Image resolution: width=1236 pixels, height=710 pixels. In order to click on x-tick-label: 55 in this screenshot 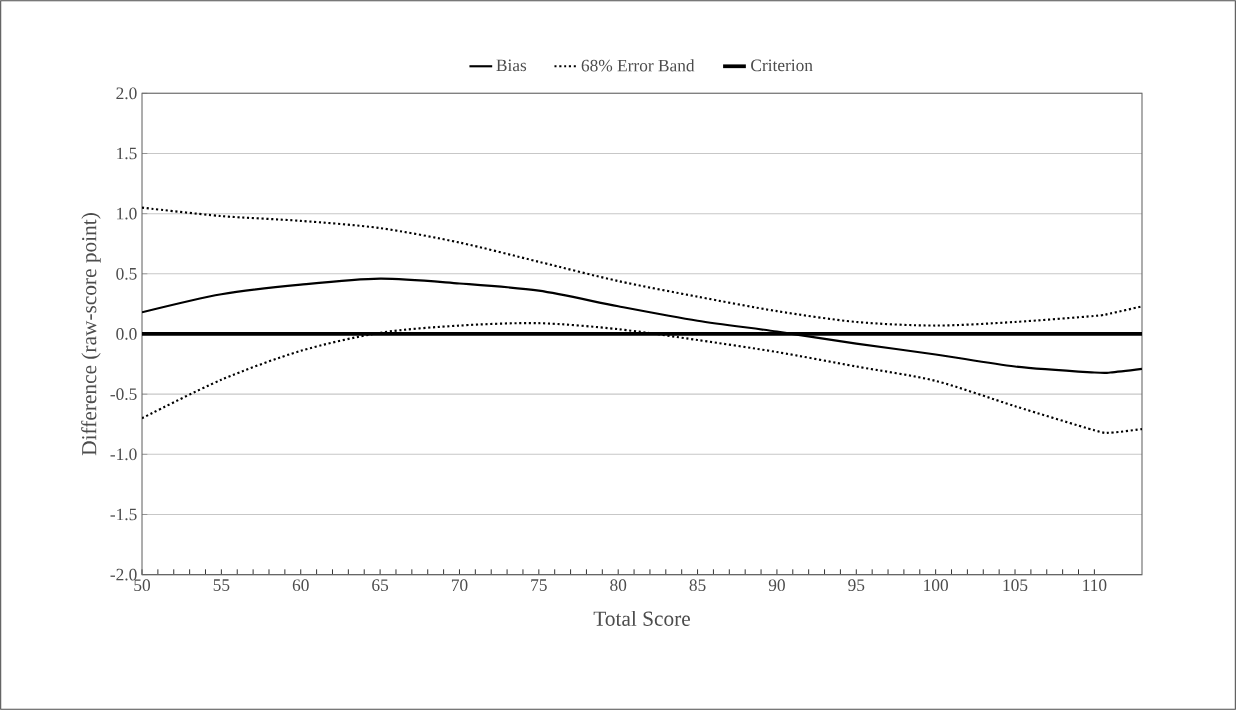, I will do `click(221, 585)`.